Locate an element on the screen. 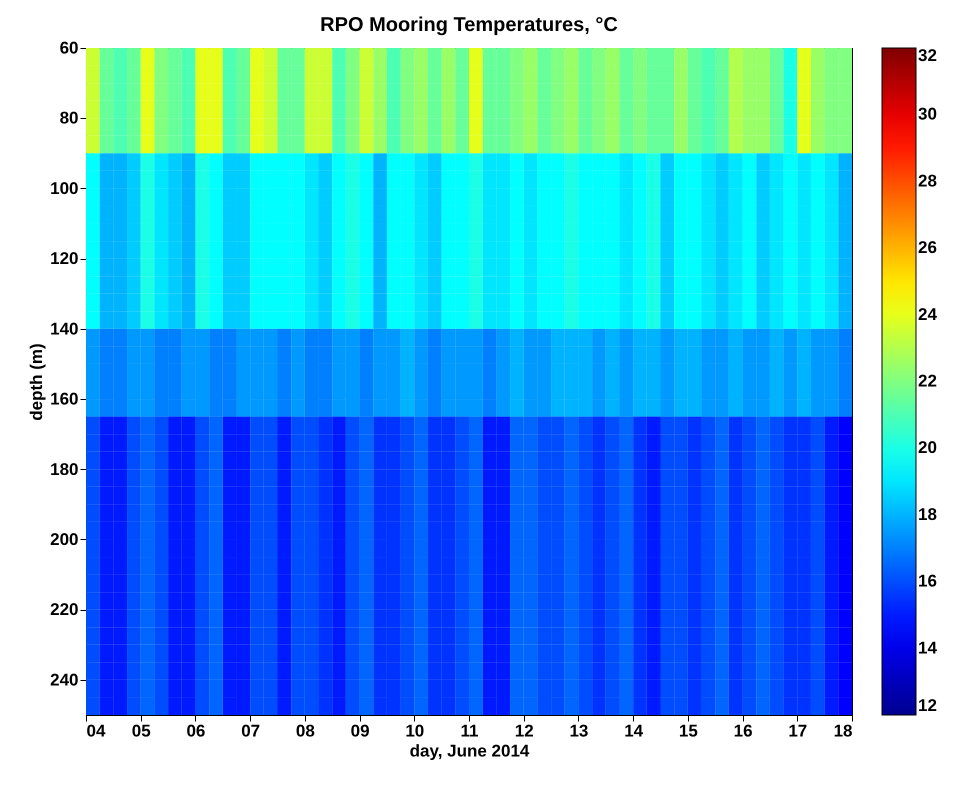 This screenshot has width=964, height=791. color-bar-label: 14 is located at coordinates (928, 648).